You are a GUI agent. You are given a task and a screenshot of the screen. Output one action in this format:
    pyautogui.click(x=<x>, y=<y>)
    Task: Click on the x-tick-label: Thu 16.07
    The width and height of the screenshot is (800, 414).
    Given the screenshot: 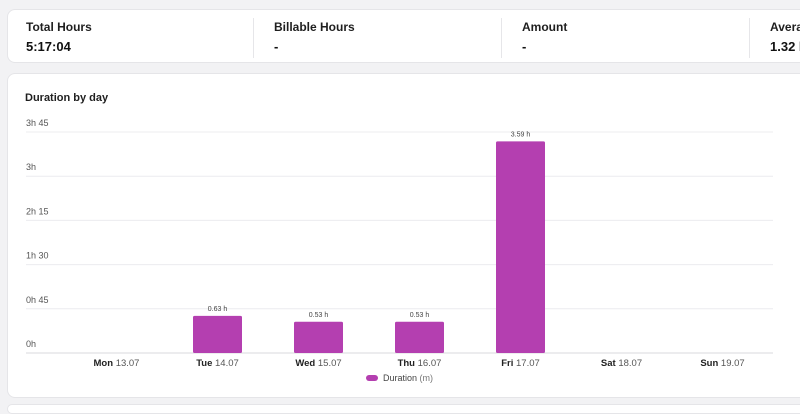 What is the action you would take?
    pyautogui.click(x=420, y=363)
    